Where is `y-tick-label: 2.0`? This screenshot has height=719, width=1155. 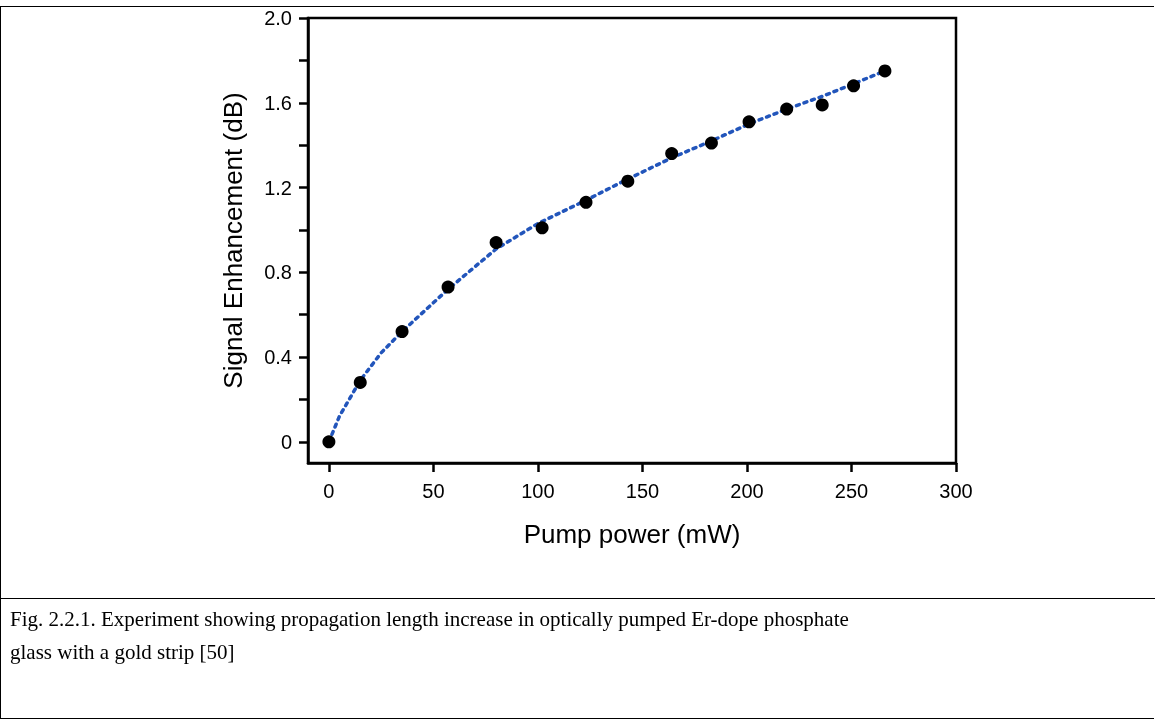
y-tick-label: 2.0 is located at coordinates (278, 18).